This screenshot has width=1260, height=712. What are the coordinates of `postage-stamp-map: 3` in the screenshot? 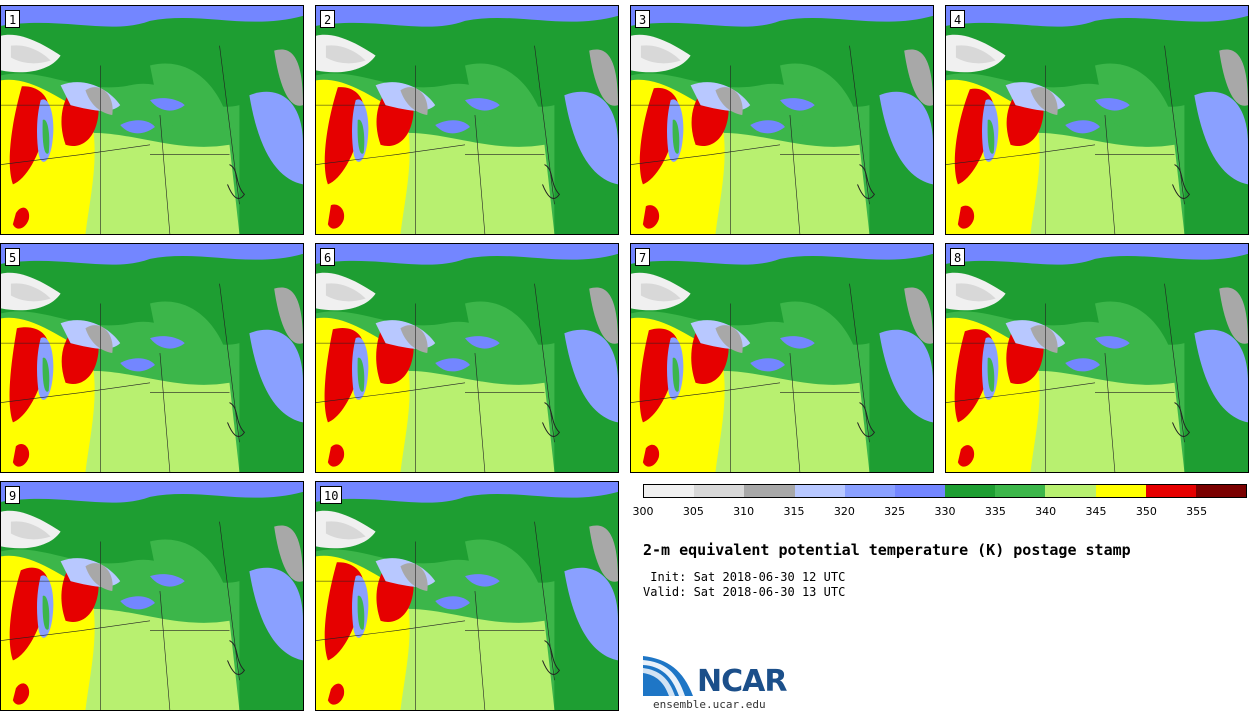 It's located at (782, 120).